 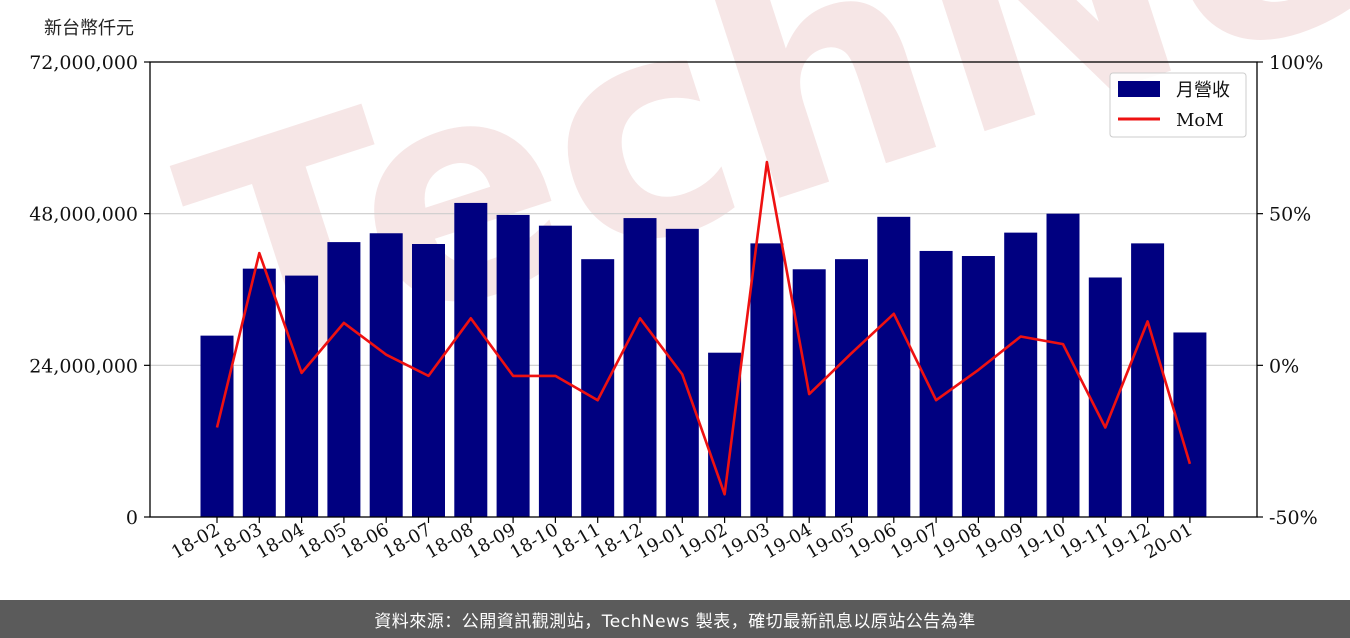 What do you see at coordinates (1290, 215) in the screenshot?
I see `right-tick-label: 50%` at bounding box center [1290, 215].